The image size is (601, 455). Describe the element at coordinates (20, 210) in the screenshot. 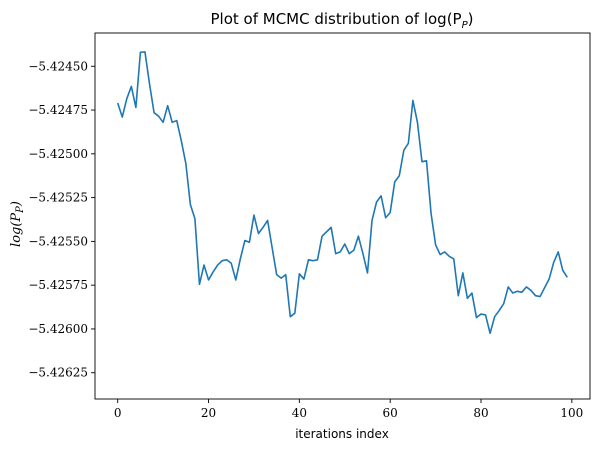

I see `y-axis-label-subscript: P` at that location.